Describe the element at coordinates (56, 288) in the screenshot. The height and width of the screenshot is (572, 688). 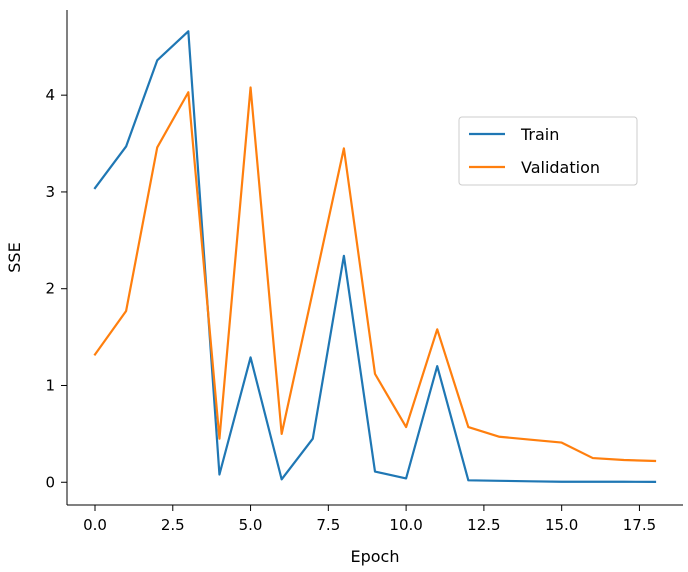
I see `y-axis-ticks: 0 1 2 3 4` at that location.